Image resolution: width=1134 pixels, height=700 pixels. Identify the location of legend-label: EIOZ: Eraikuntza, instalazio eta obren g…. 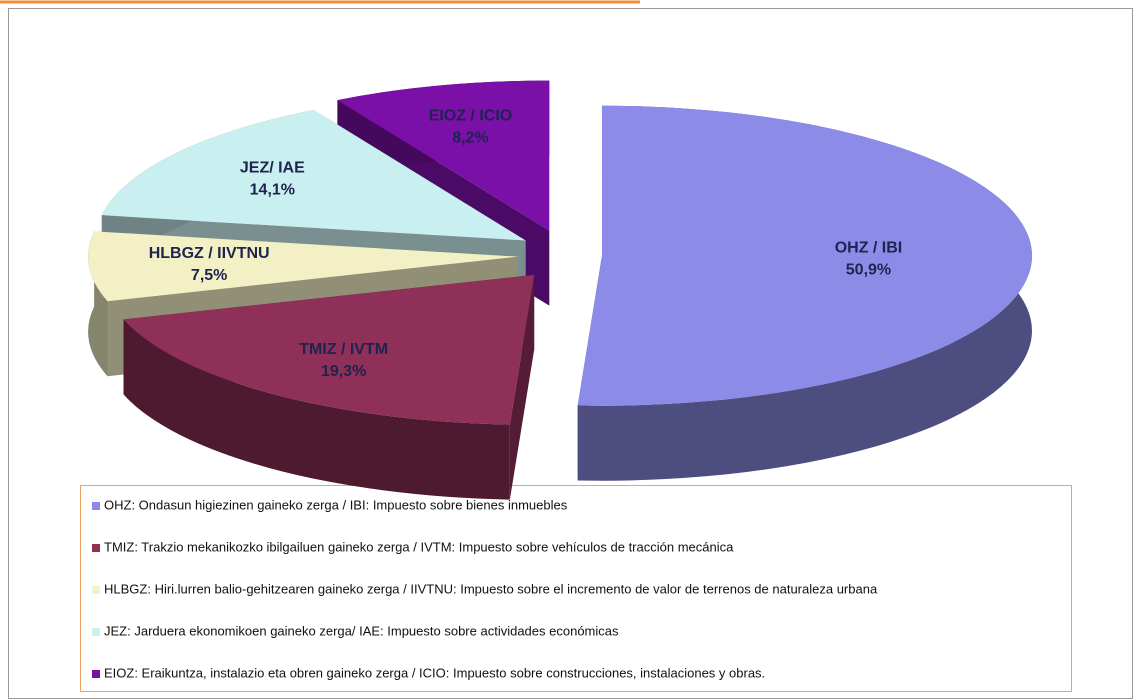
(434, 672).